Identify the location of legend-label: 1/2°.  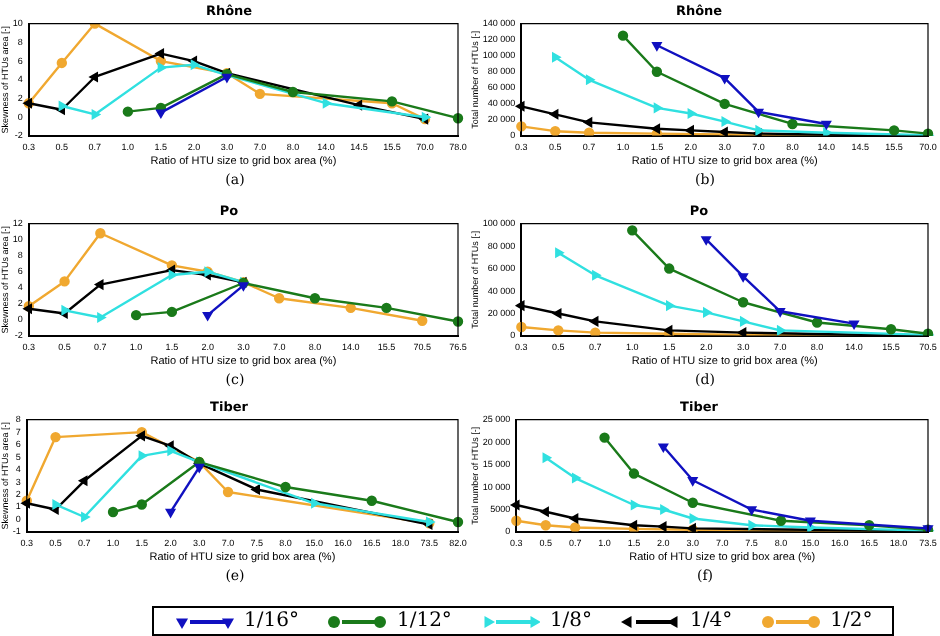
(851, 621).